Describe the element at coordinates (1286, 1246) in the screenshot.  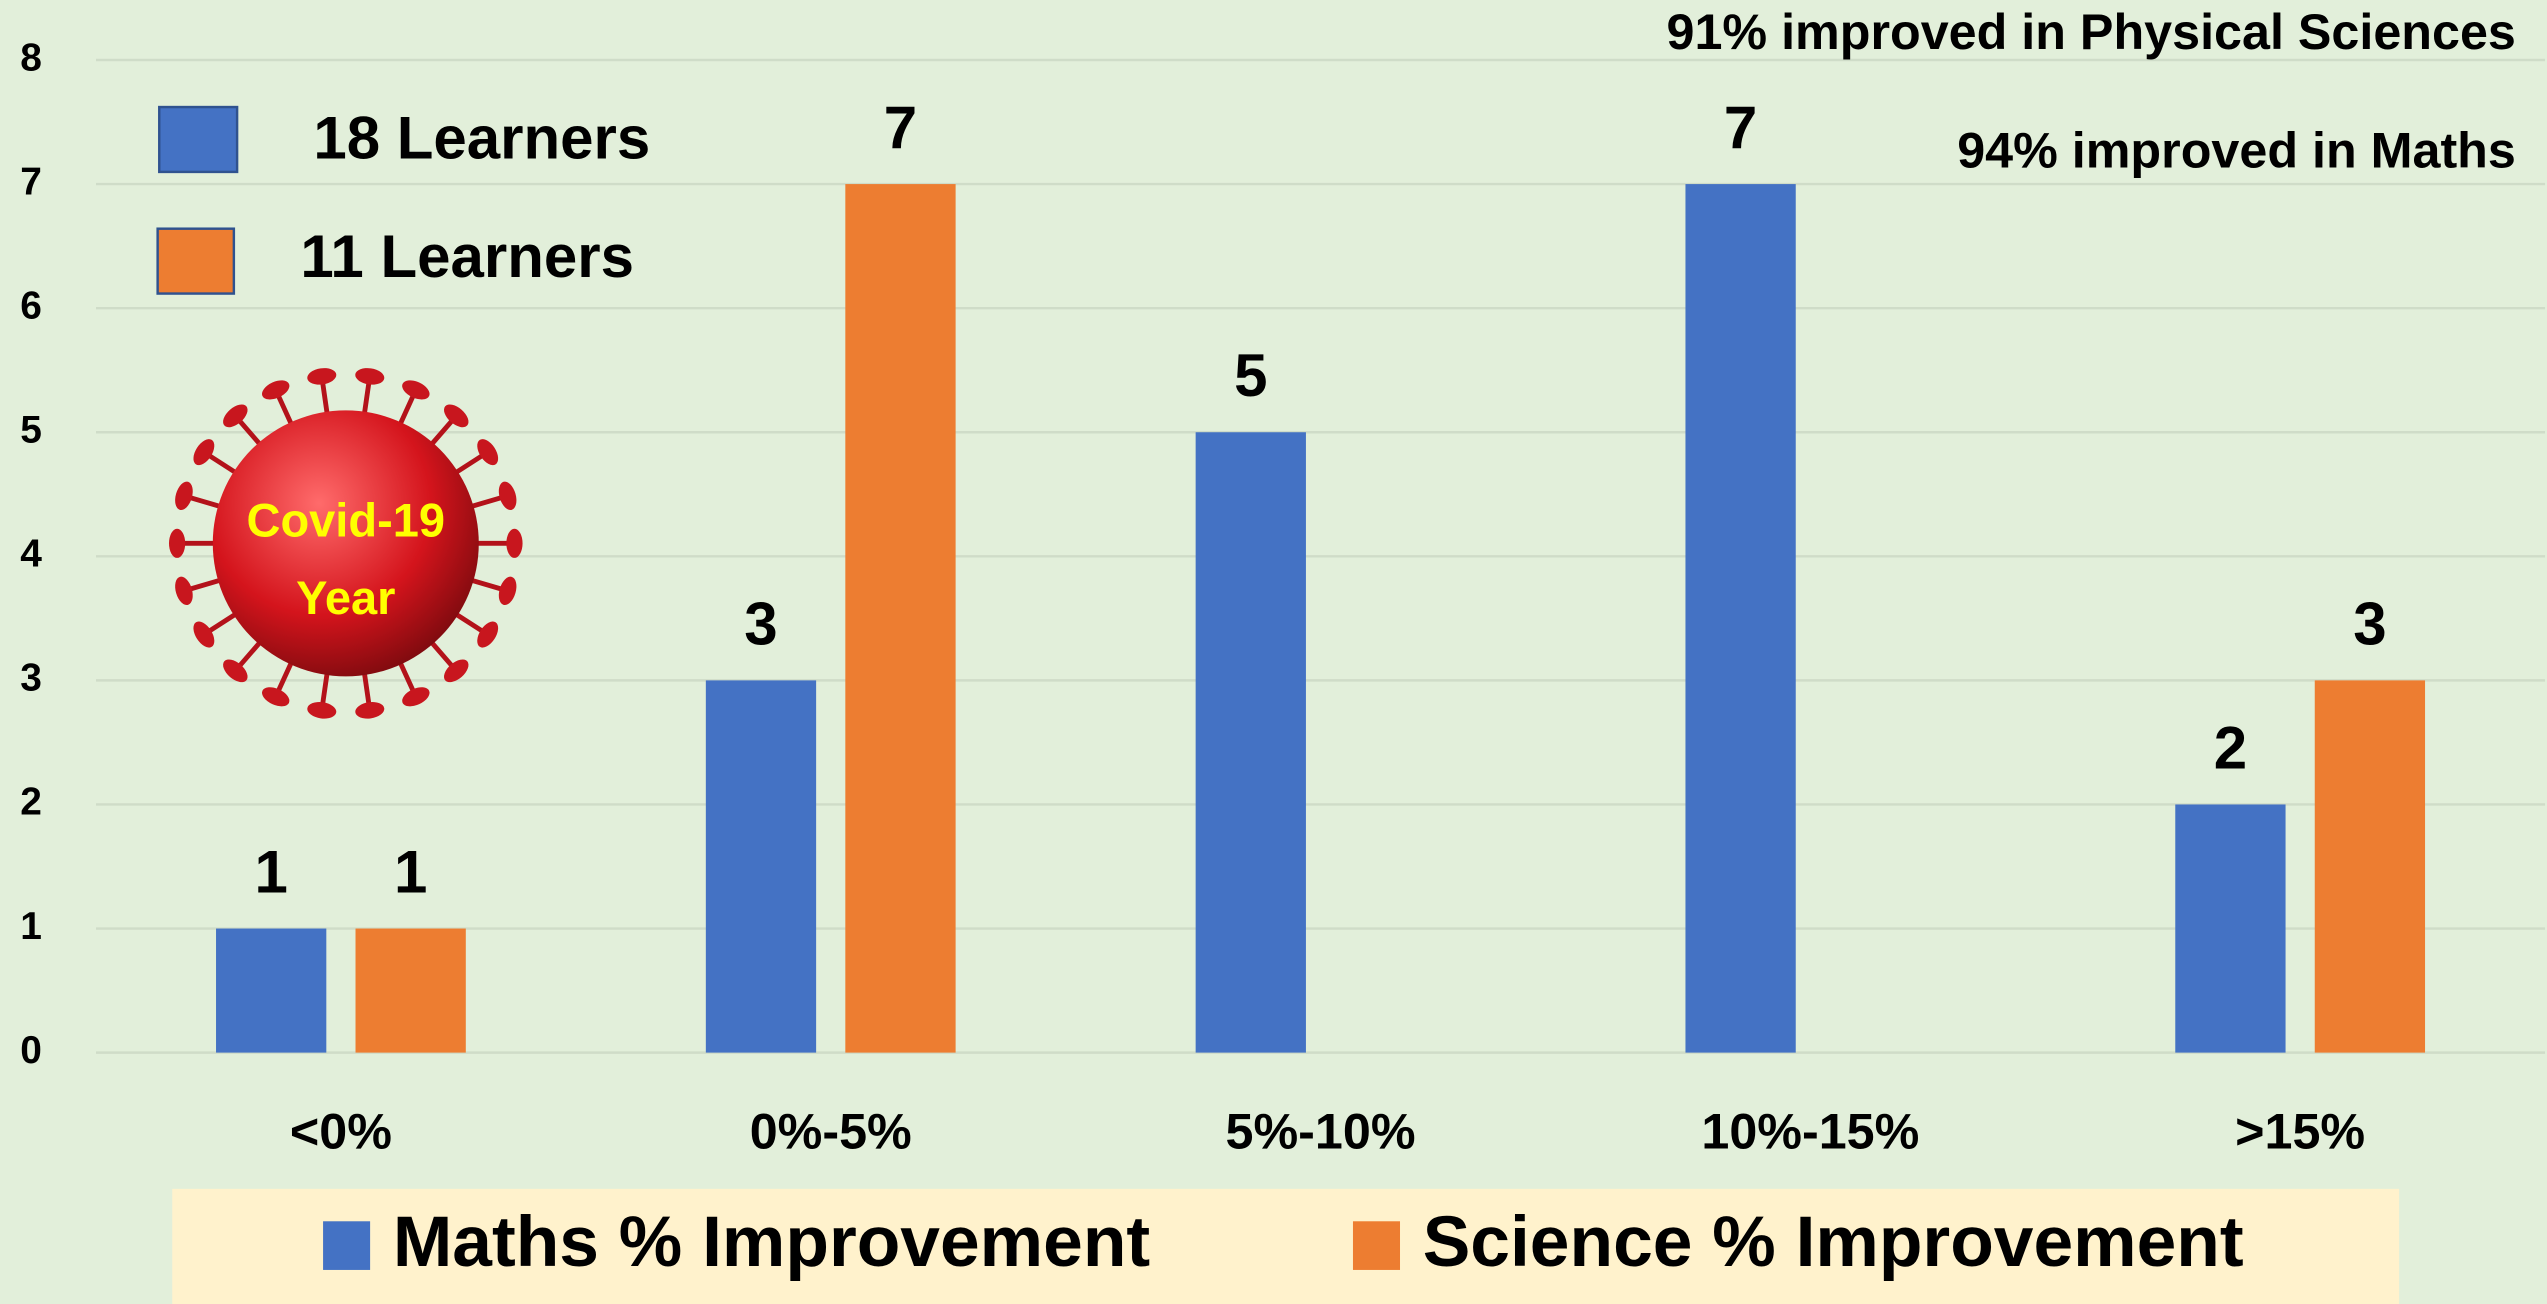
I see `legend-box` at that location.